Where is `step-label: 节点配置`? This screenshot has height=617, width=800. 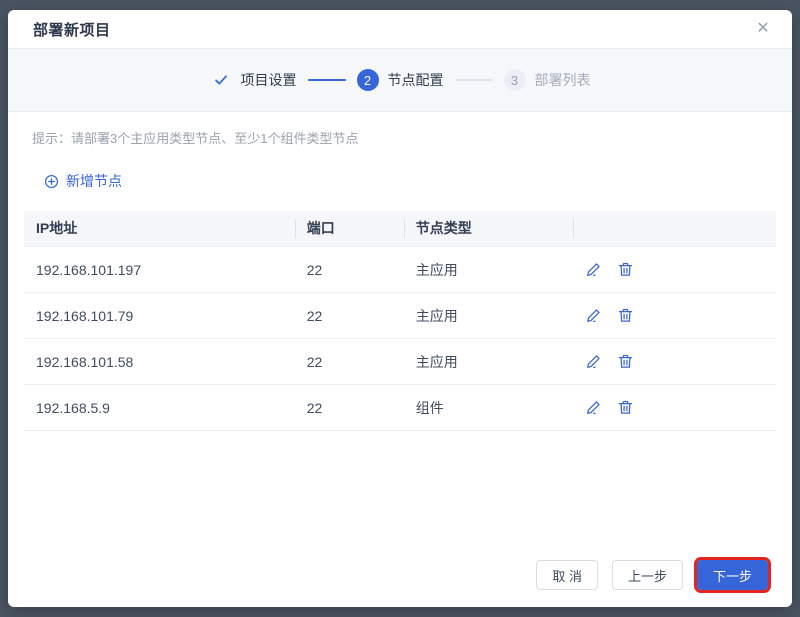 step-label: 节点配置 is located at coordinates (415, 80).